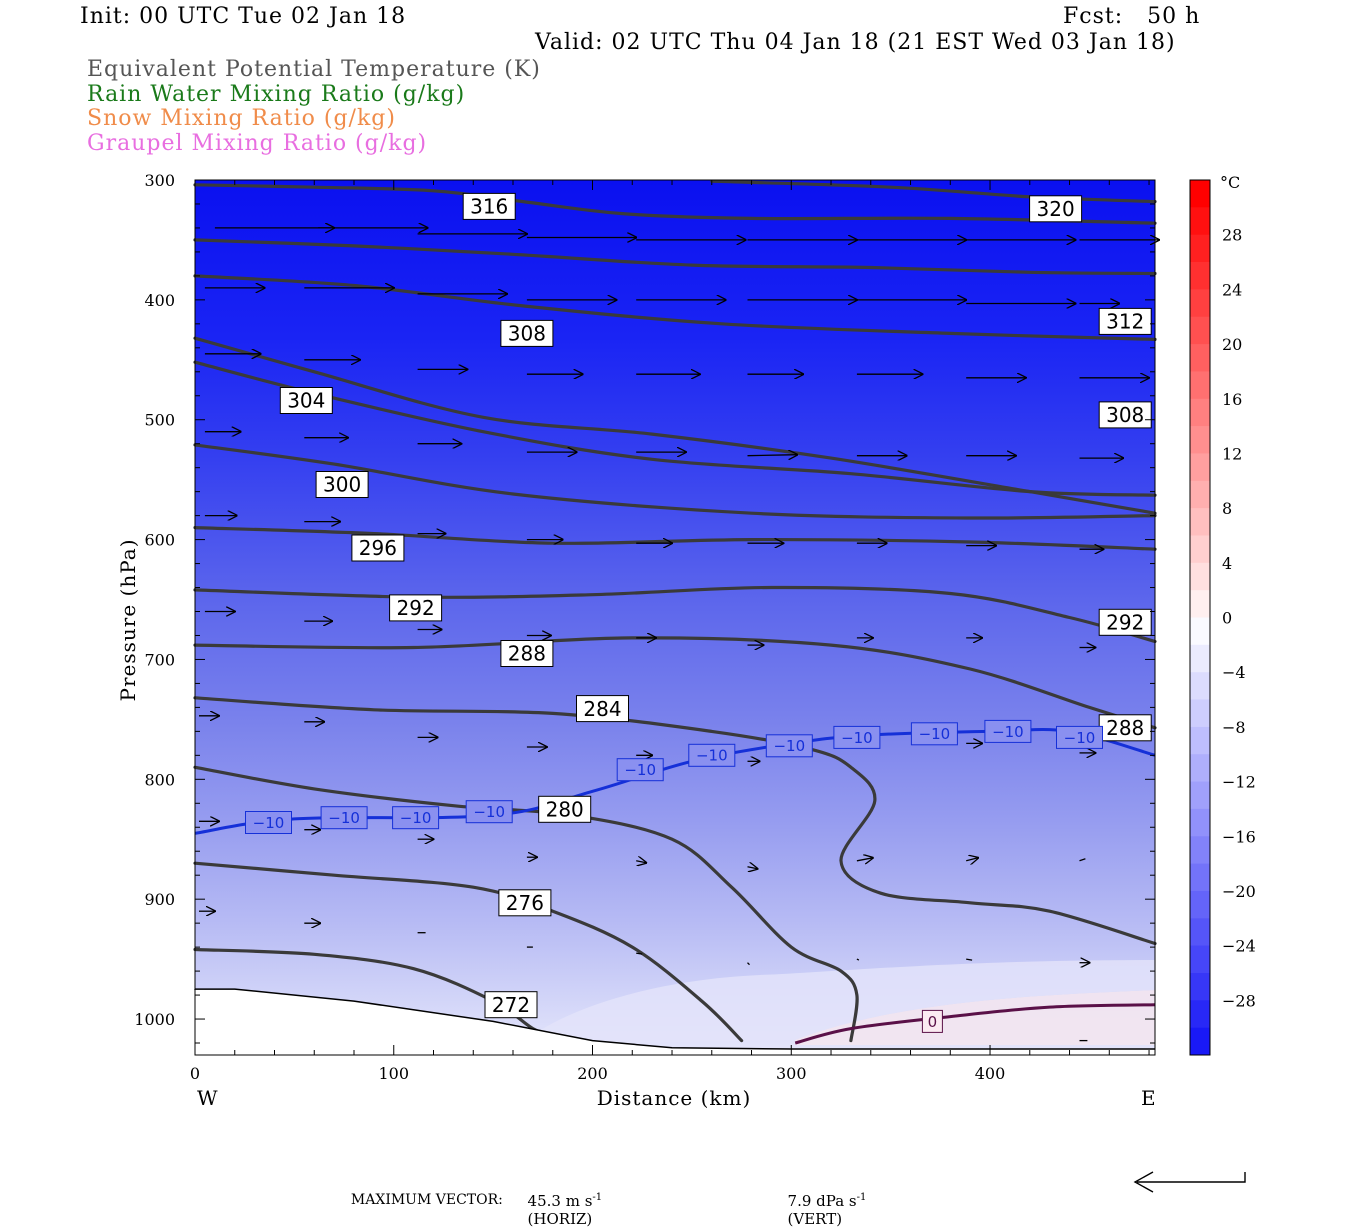 The height and width of the screenshot is (1228, 1350). What do you see at coordinates (306, 400) in the screenshot?
I see `theta-e-label-304: 304` at bounding box center [306, 400].